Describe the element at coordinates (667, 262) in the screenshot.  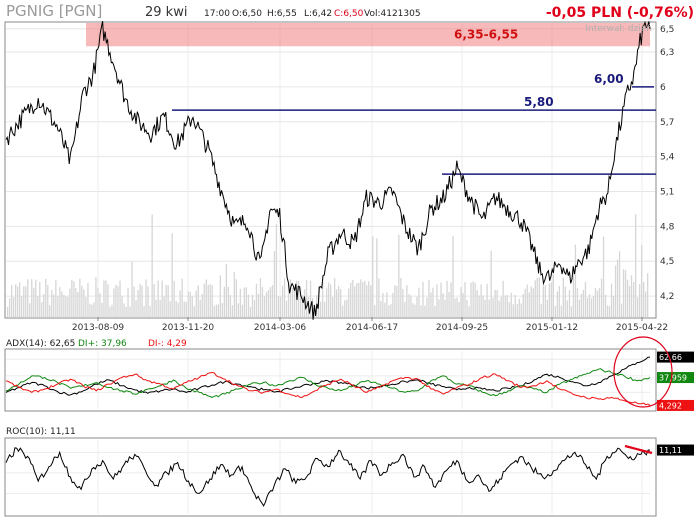
I see `price-y-tick-label: 4,5` at that location.